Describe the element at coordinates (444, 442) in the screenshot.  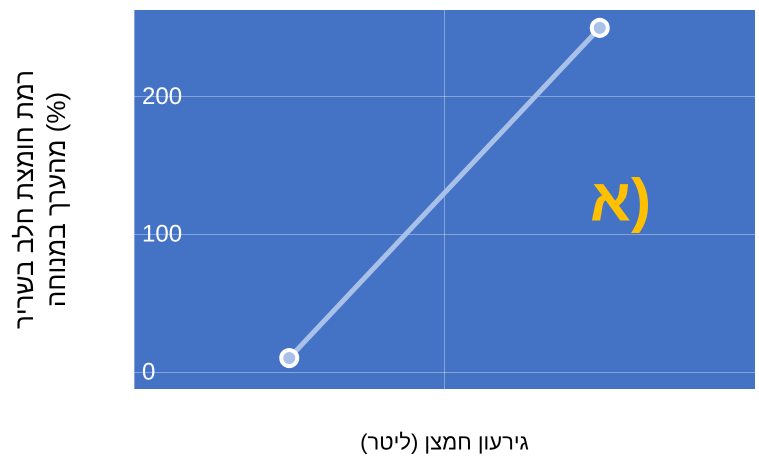
I see `x-axis-title: גירעון חמצן (ליטר)` at that location.